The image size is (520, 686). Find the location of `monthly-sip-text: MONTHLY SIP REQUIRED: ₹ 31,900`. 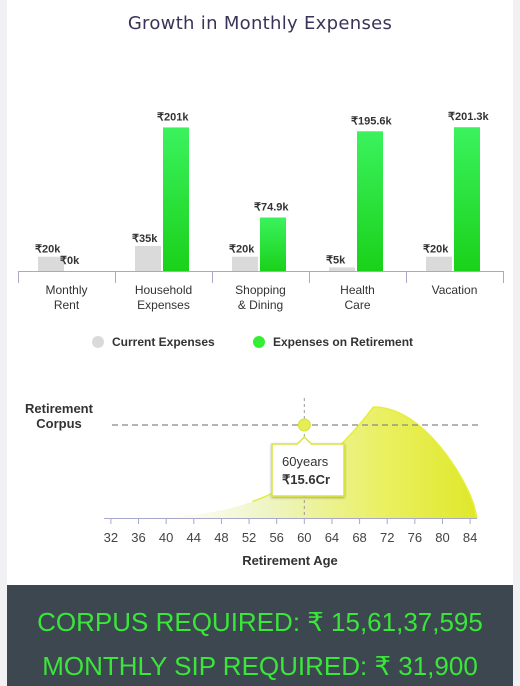

monthly-sip-text: MONTHLY SIP REQUIRED: ₹ 31,900 is located at coordinates (260, 666).